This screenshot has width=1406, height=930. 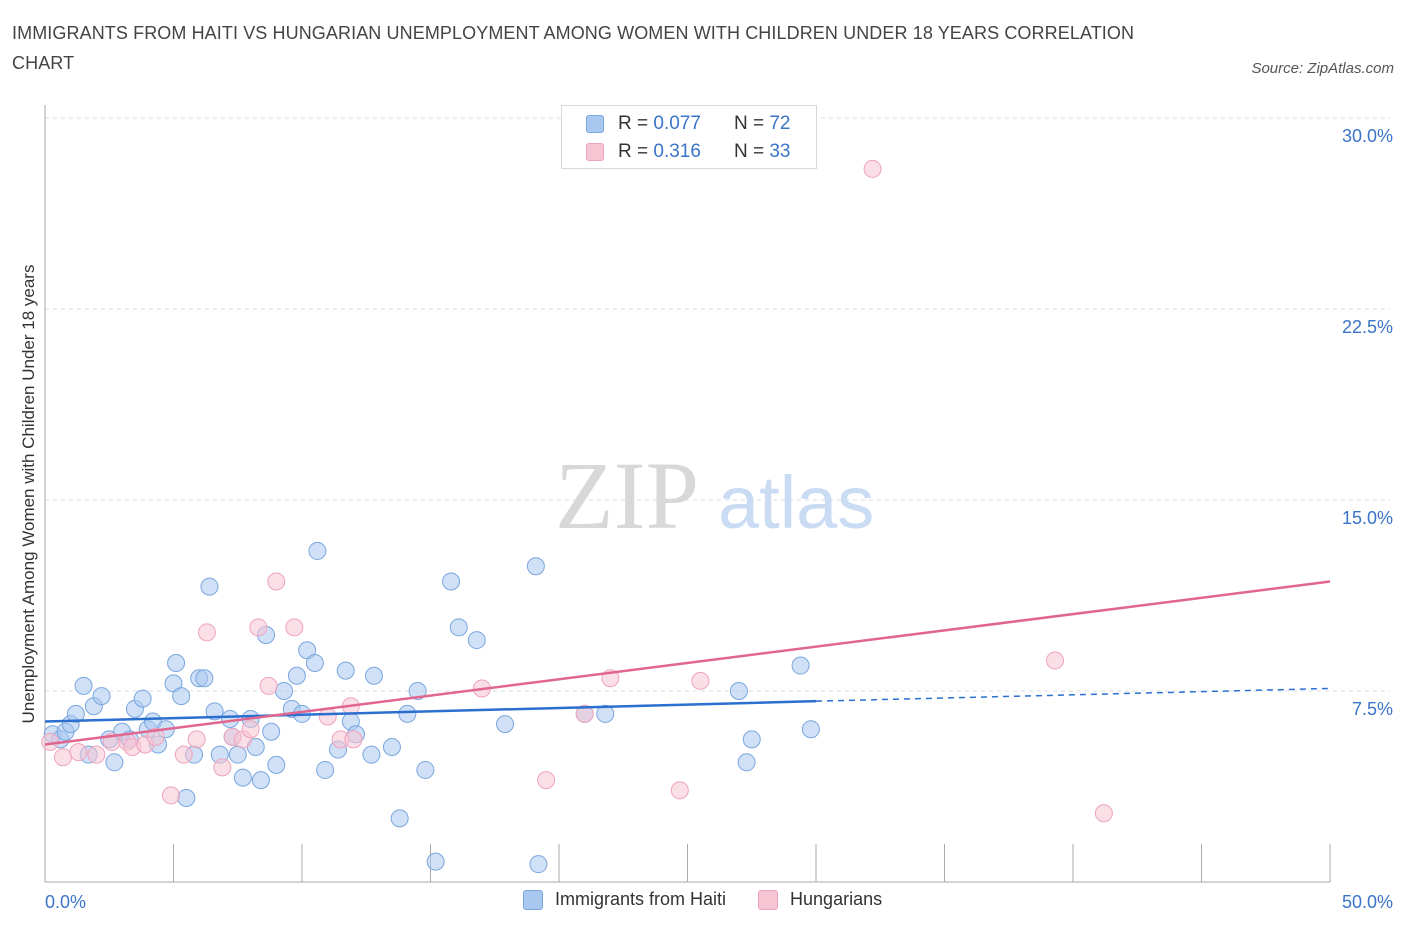 I want to click on legend-row-hungarians: R = 0.316 N = 33, so click(x=688, y=152).